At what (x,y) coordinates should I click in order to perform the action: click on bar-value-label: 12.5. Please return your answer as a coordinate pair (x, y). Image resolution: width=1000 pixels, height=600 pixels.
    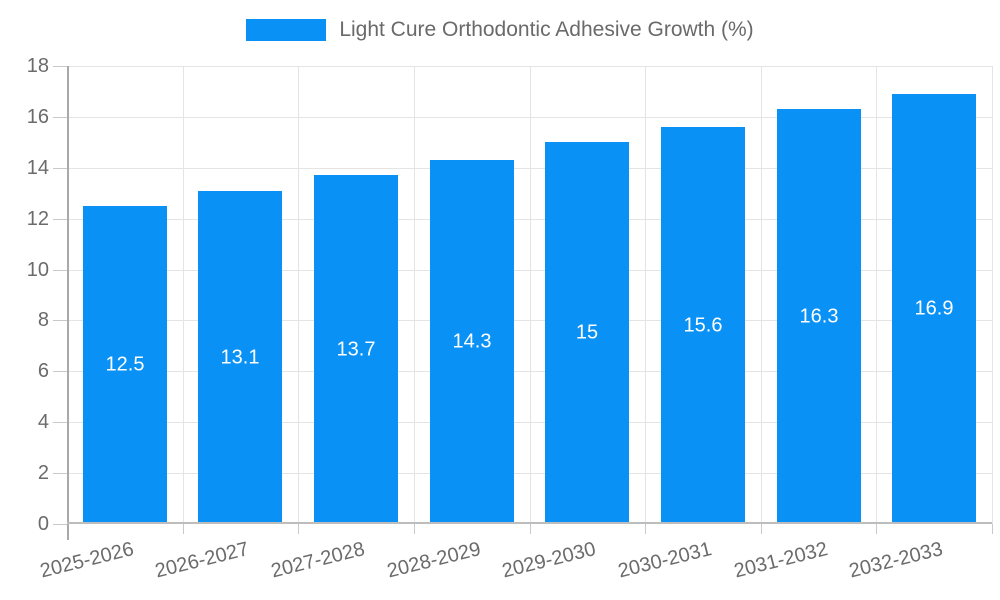
    Looking at the image, I should click on (125, 364).